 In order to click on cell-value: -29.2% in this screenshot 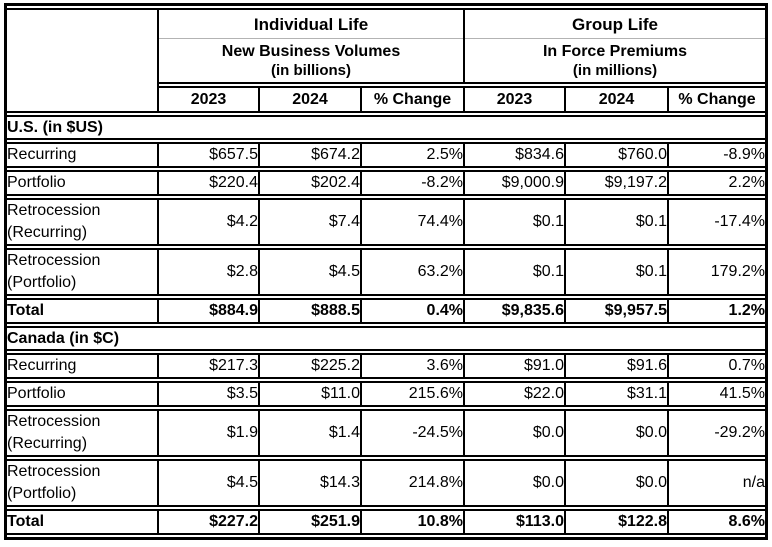, I will do `click(717, 433)`.